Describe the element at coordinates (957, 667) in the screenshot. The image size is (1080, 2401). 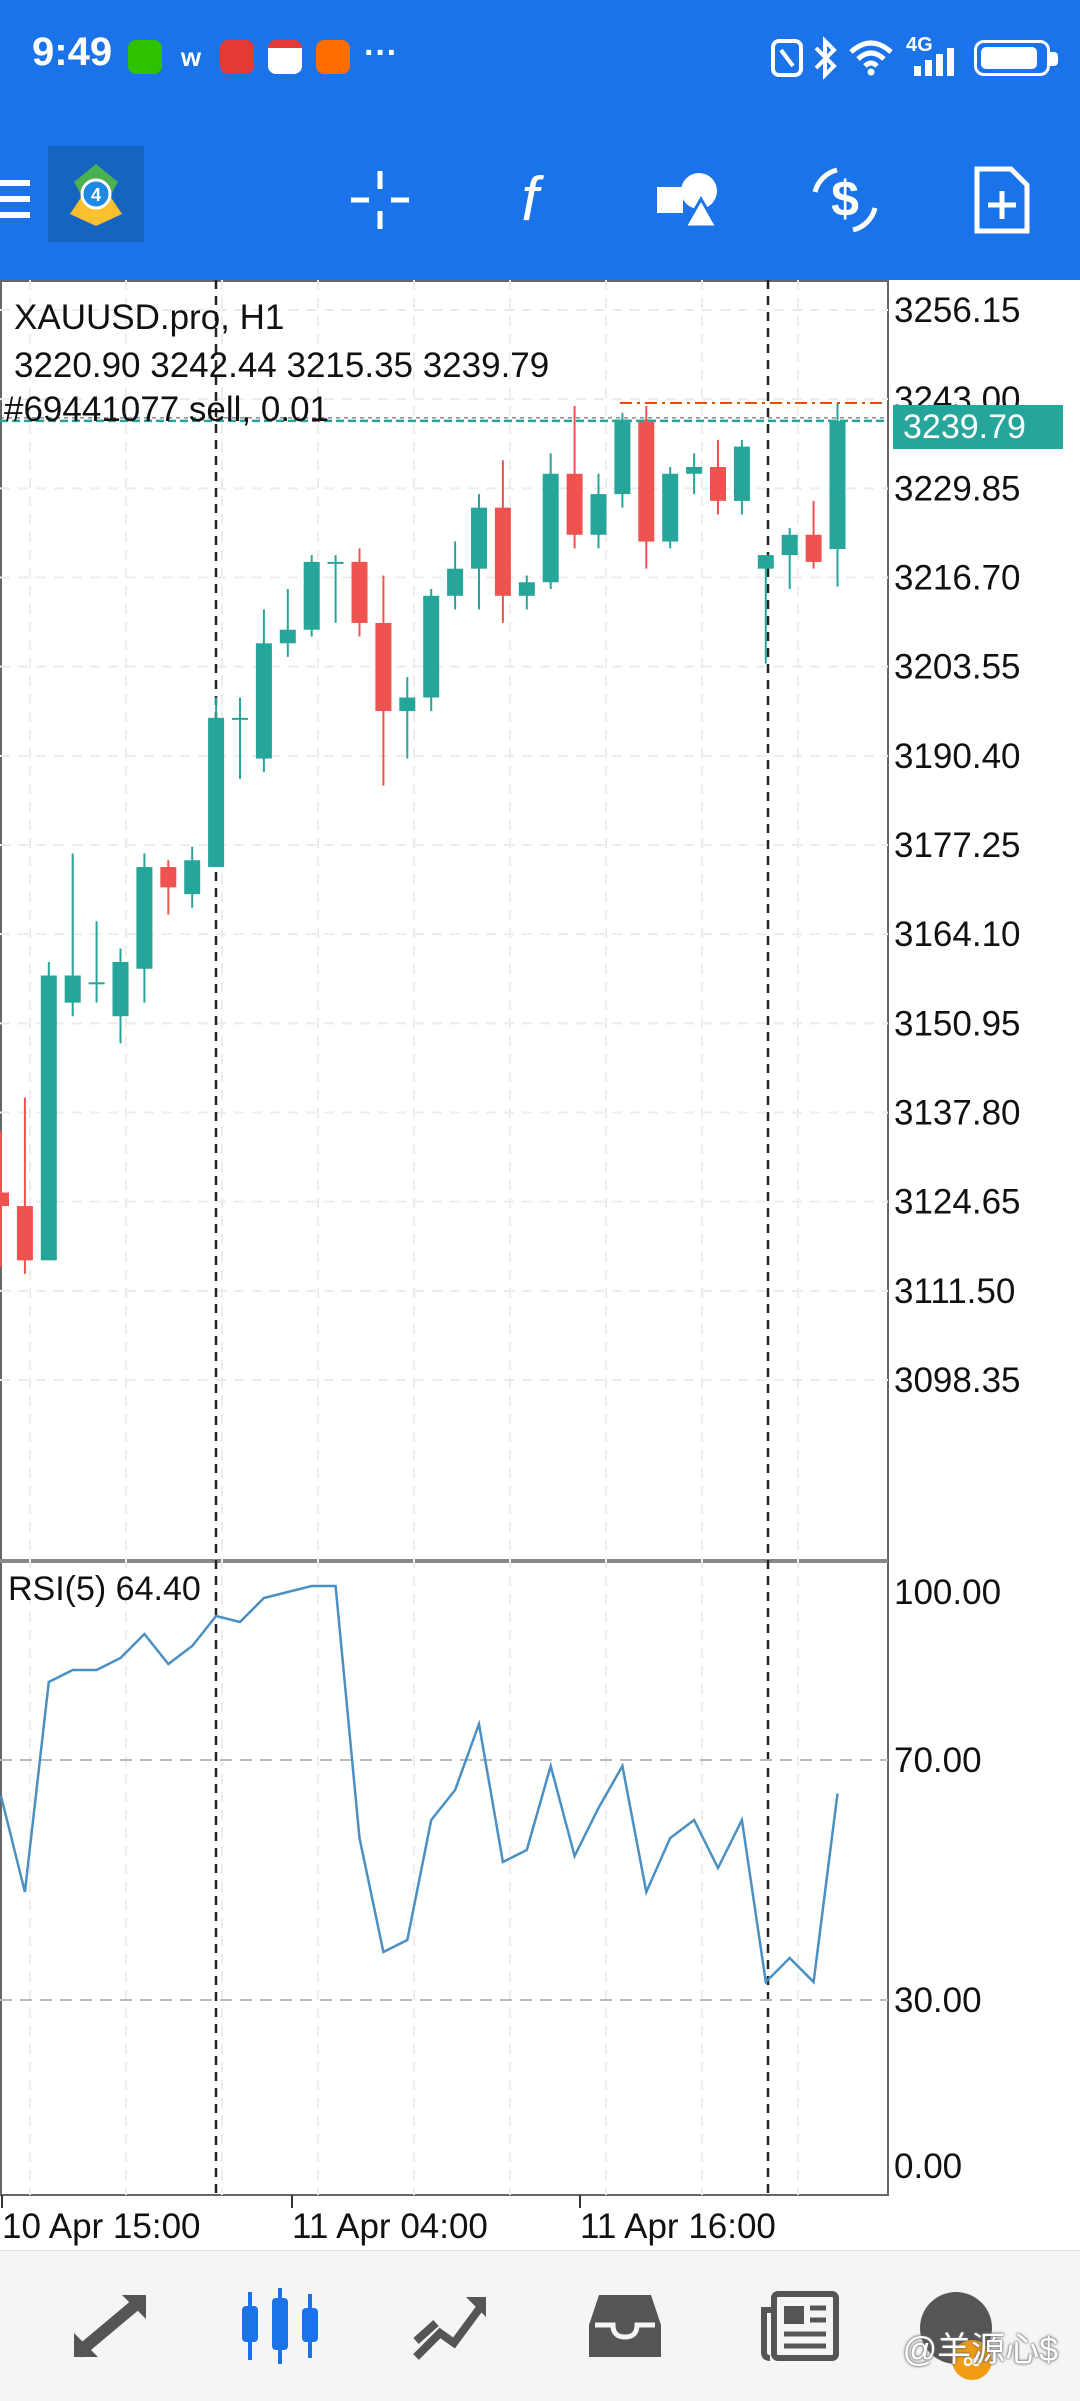
I see `price-tick-label: 3203.55` at that location.